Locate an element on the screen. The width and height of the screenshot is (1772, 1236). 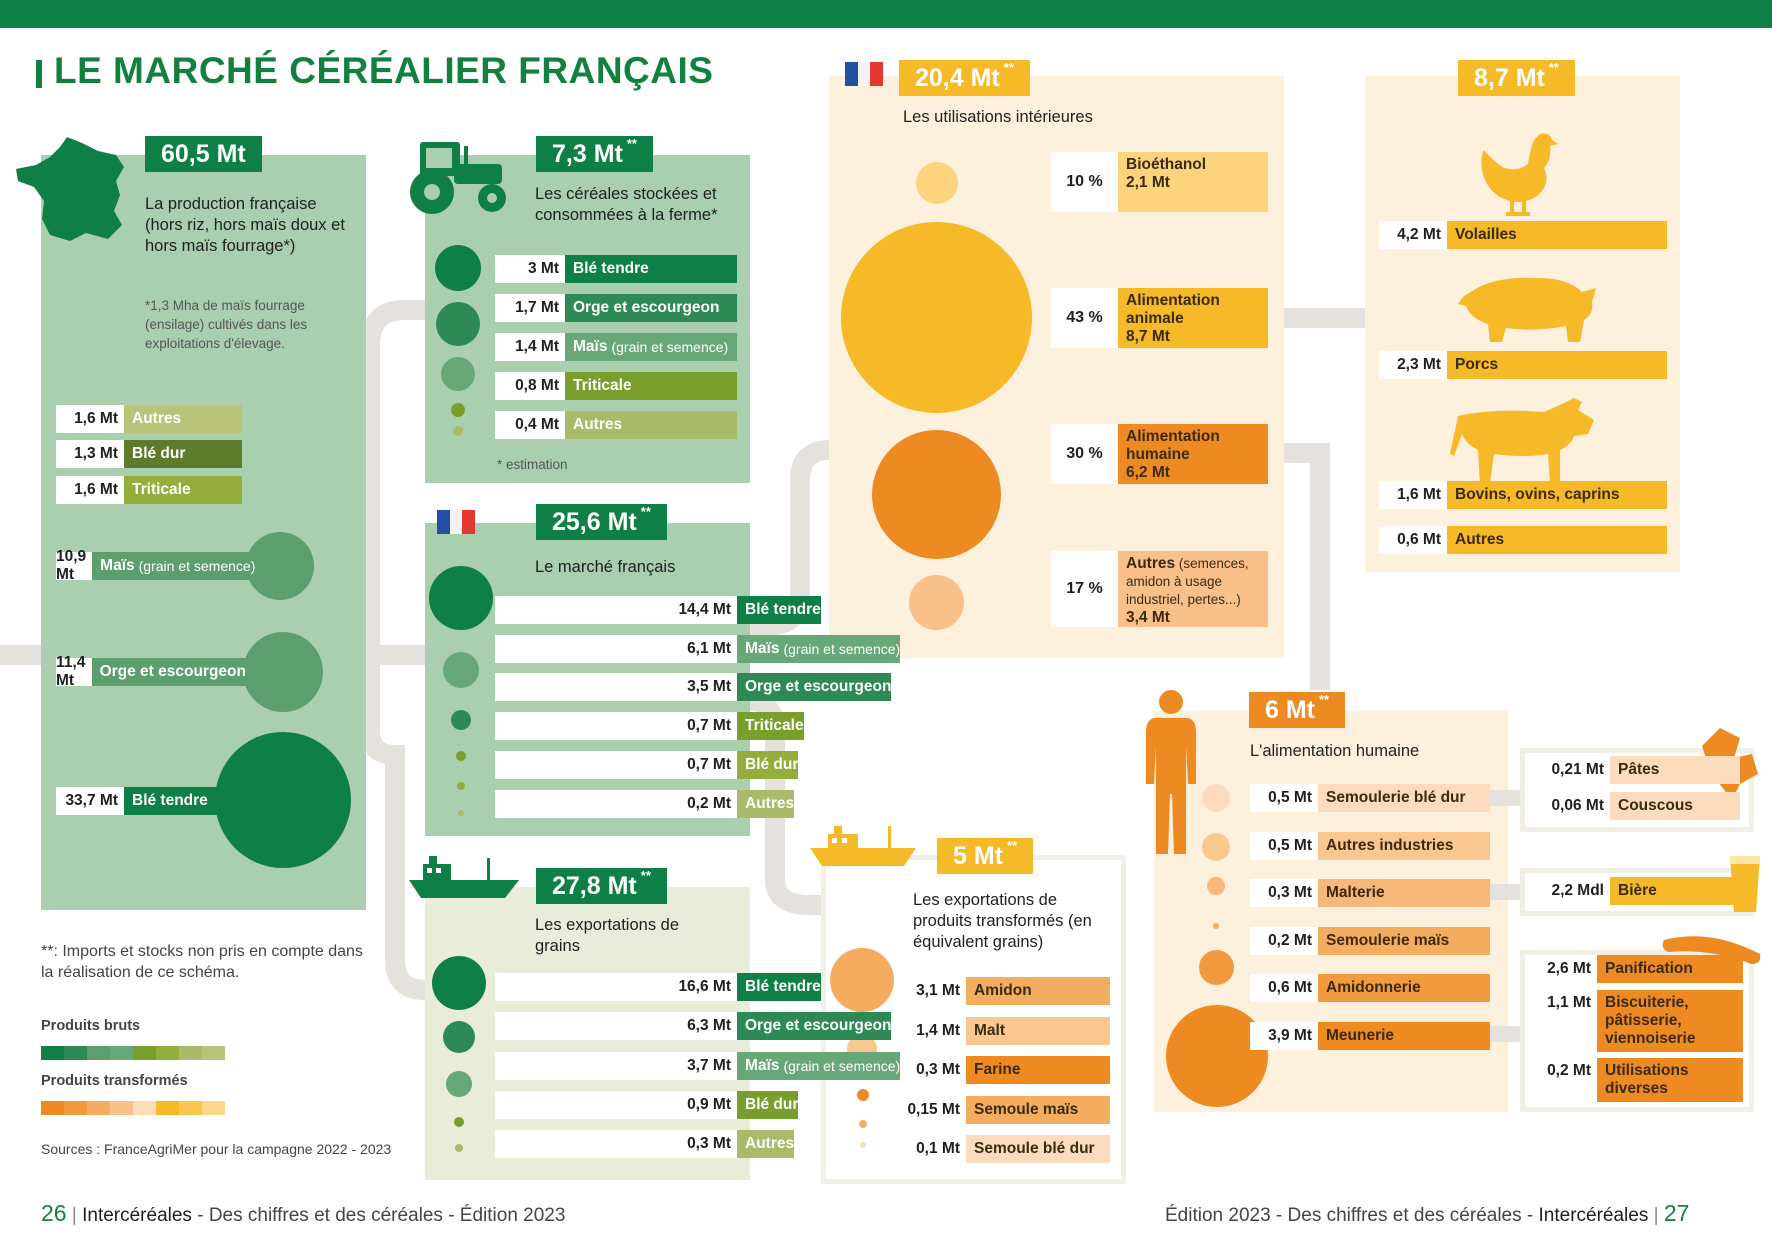
row-label-text: Semoulerie blé dur is located at coordinates (1396, 797).